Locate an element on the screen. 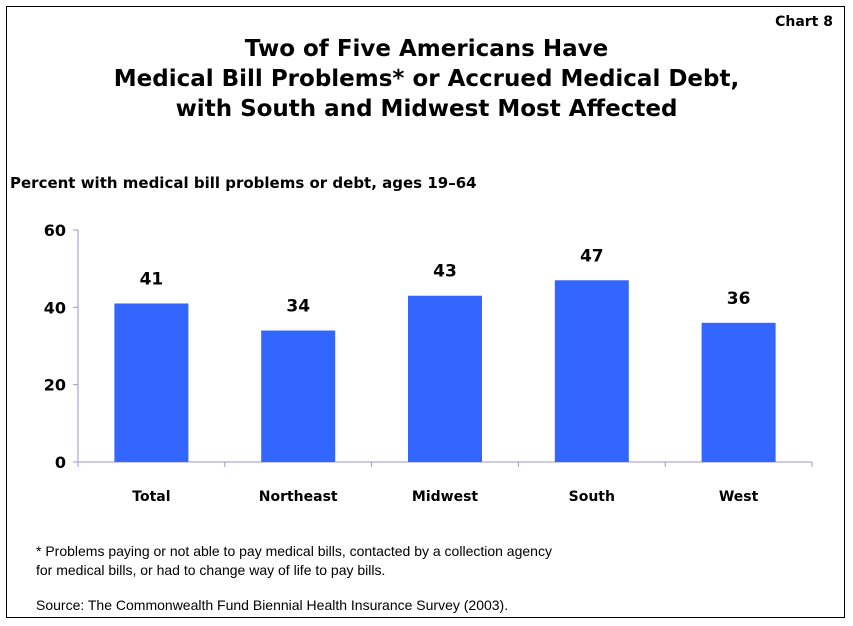 This screenshot has width=853, height=626. y-tick-label: 40 is located at coordinates (55, 307).